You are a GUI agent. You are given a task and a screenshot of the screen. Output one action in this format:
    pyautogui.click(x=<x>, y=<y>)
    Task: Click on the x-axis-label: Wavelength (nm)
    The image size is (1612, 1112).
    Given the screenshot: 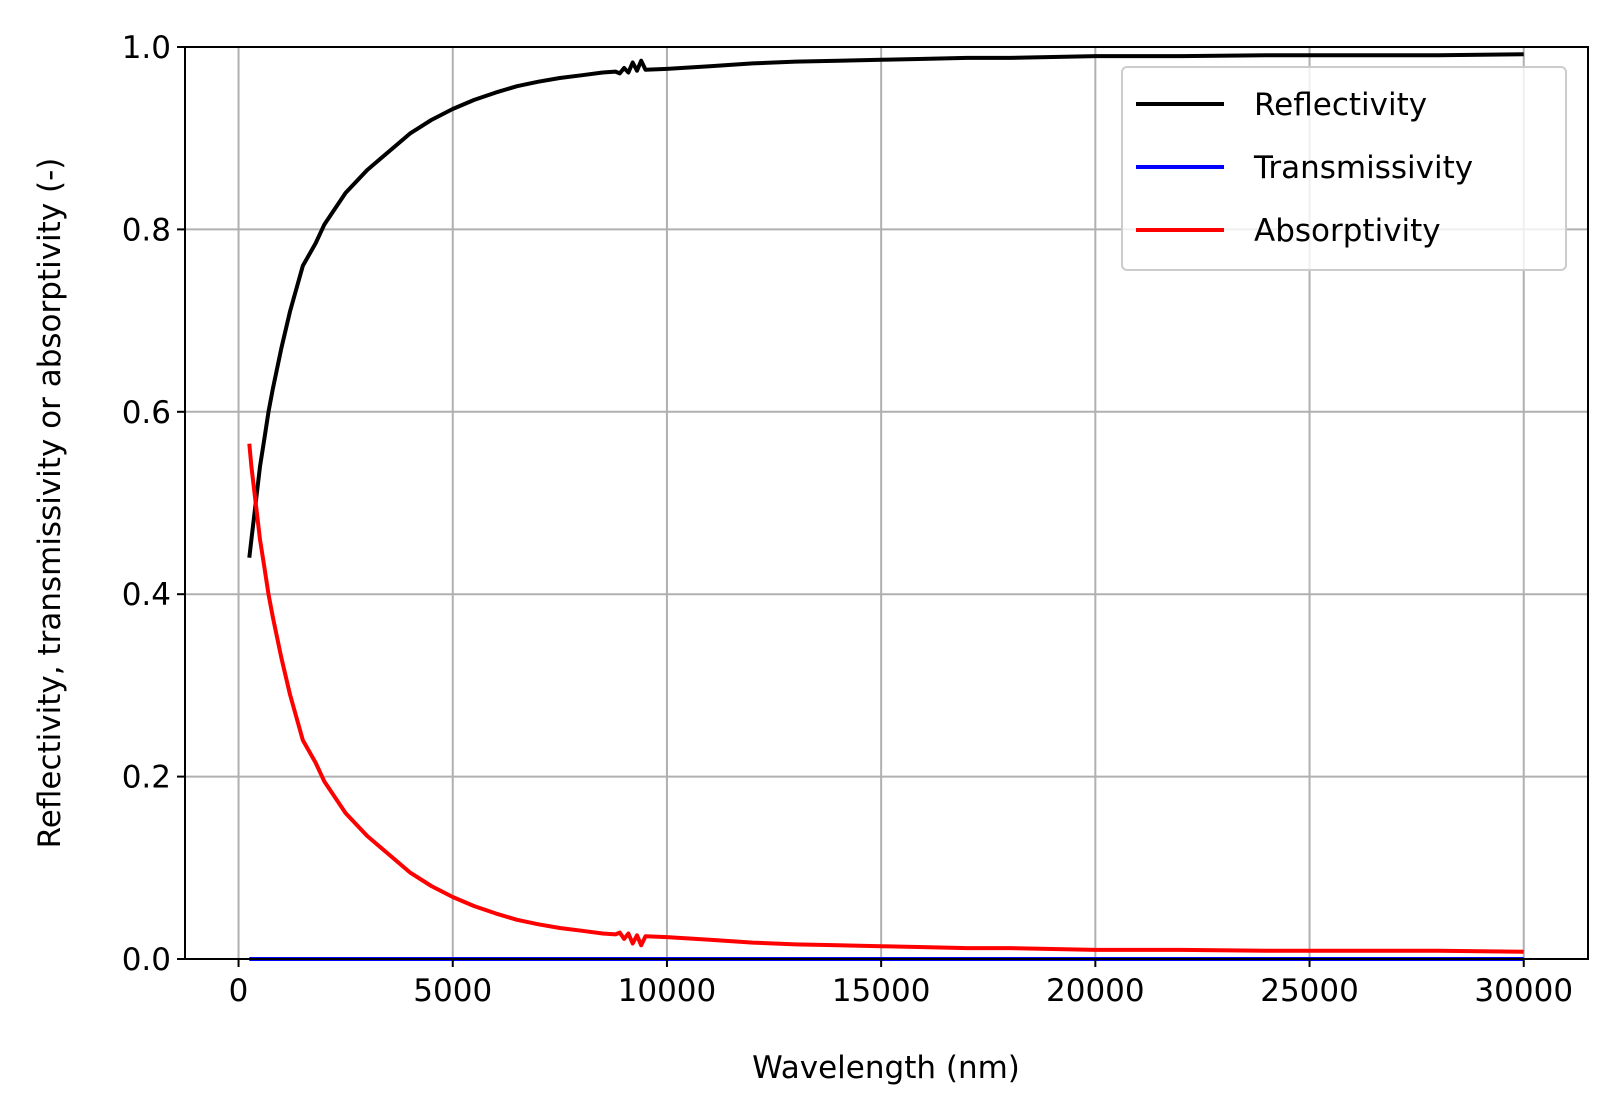 What is the action you would take?
    pyautogui.click(x=886, y=1068)
    